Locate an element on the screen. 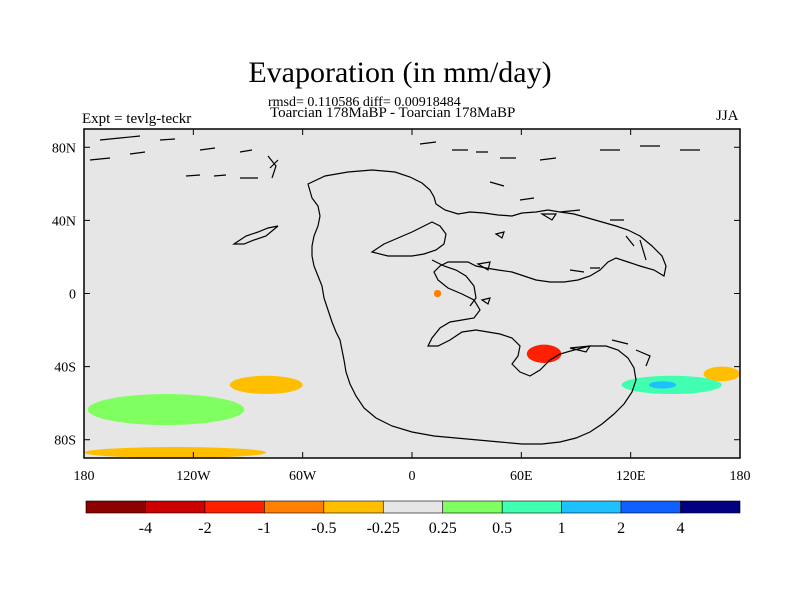 The width and height of the screenshot is (800, 600). colorbar-label: -4 is located at coordinates (145, 528).